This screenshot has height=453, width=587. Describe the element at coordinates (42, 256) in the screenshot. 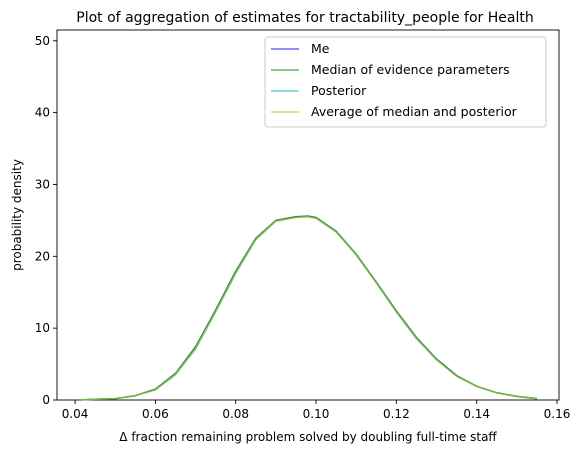

I see `y-tick-label: 20` at that location.